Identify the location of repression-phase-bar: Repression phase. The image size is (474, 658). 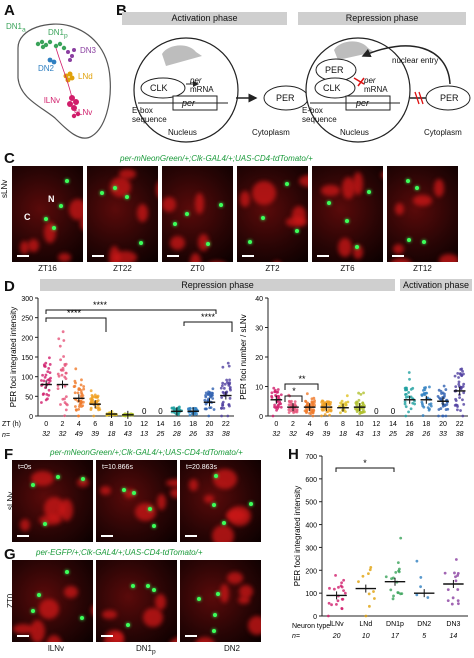
(382, 18).